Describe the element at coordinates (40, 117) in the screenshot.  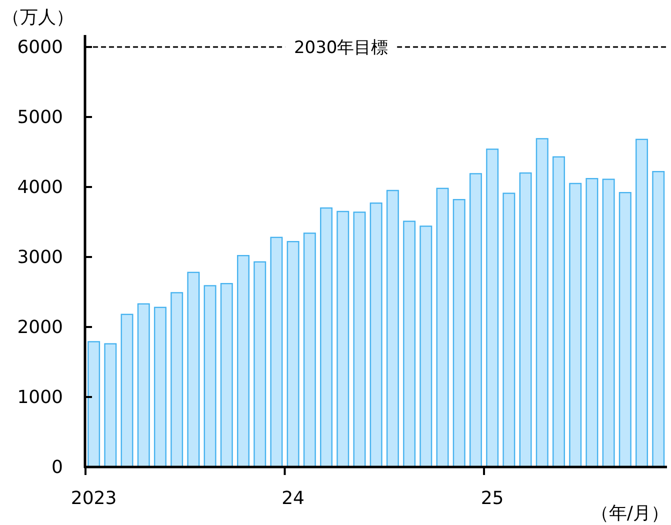
I see `y-tick-label: 5000` at that location.